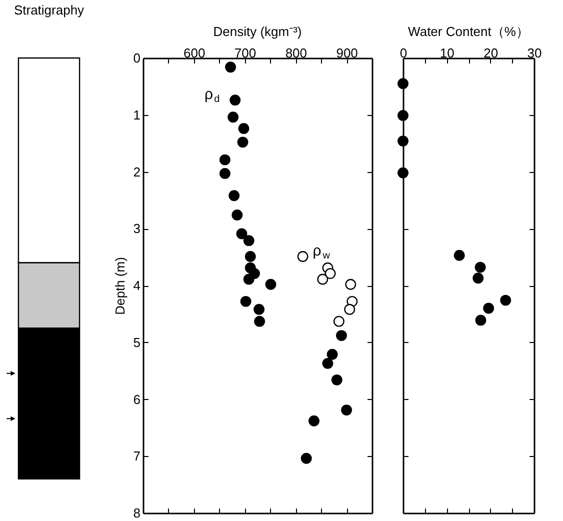 This screenshot has width=563, height=521. Describe the element at coordinates (468, 31) in the screenshot. I see `chart-title: Water Content（%）` at that location.